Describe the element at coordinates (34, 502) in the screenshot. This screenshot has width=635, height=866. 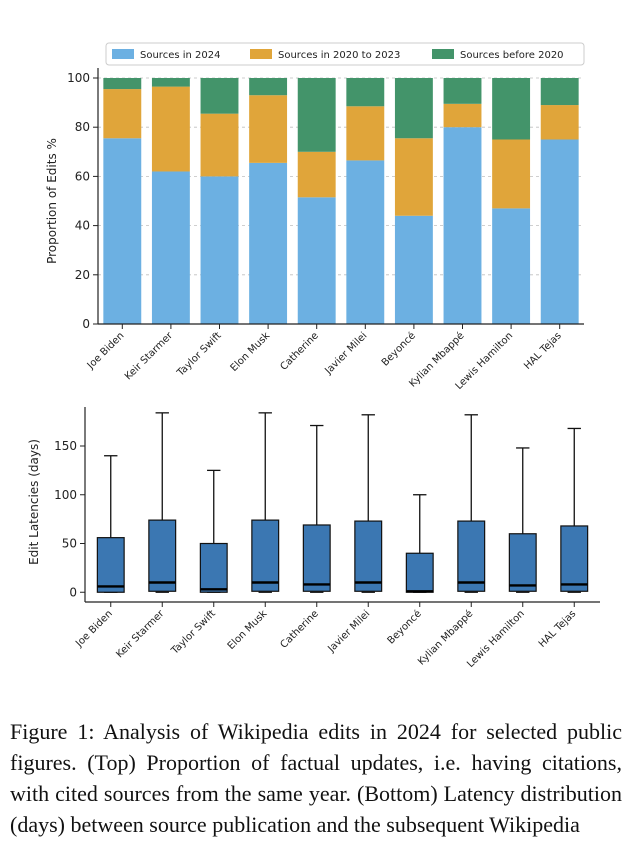
I see `y-axis-title: Edit Latencies (days)` at that location.